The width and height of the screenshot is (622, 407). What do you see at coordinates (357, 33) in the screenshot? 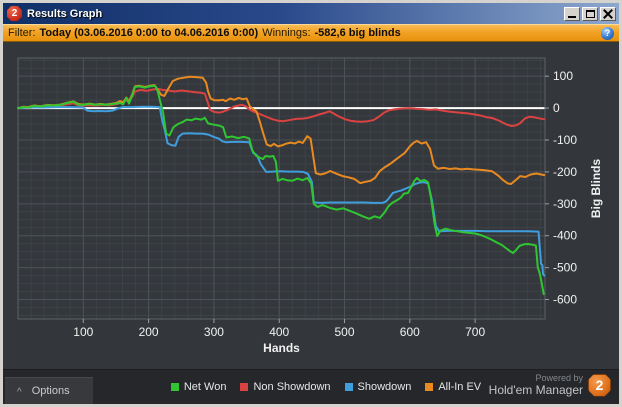
I see `winnings-value: -582,6 big blinds` at bounding box center [357, 33].